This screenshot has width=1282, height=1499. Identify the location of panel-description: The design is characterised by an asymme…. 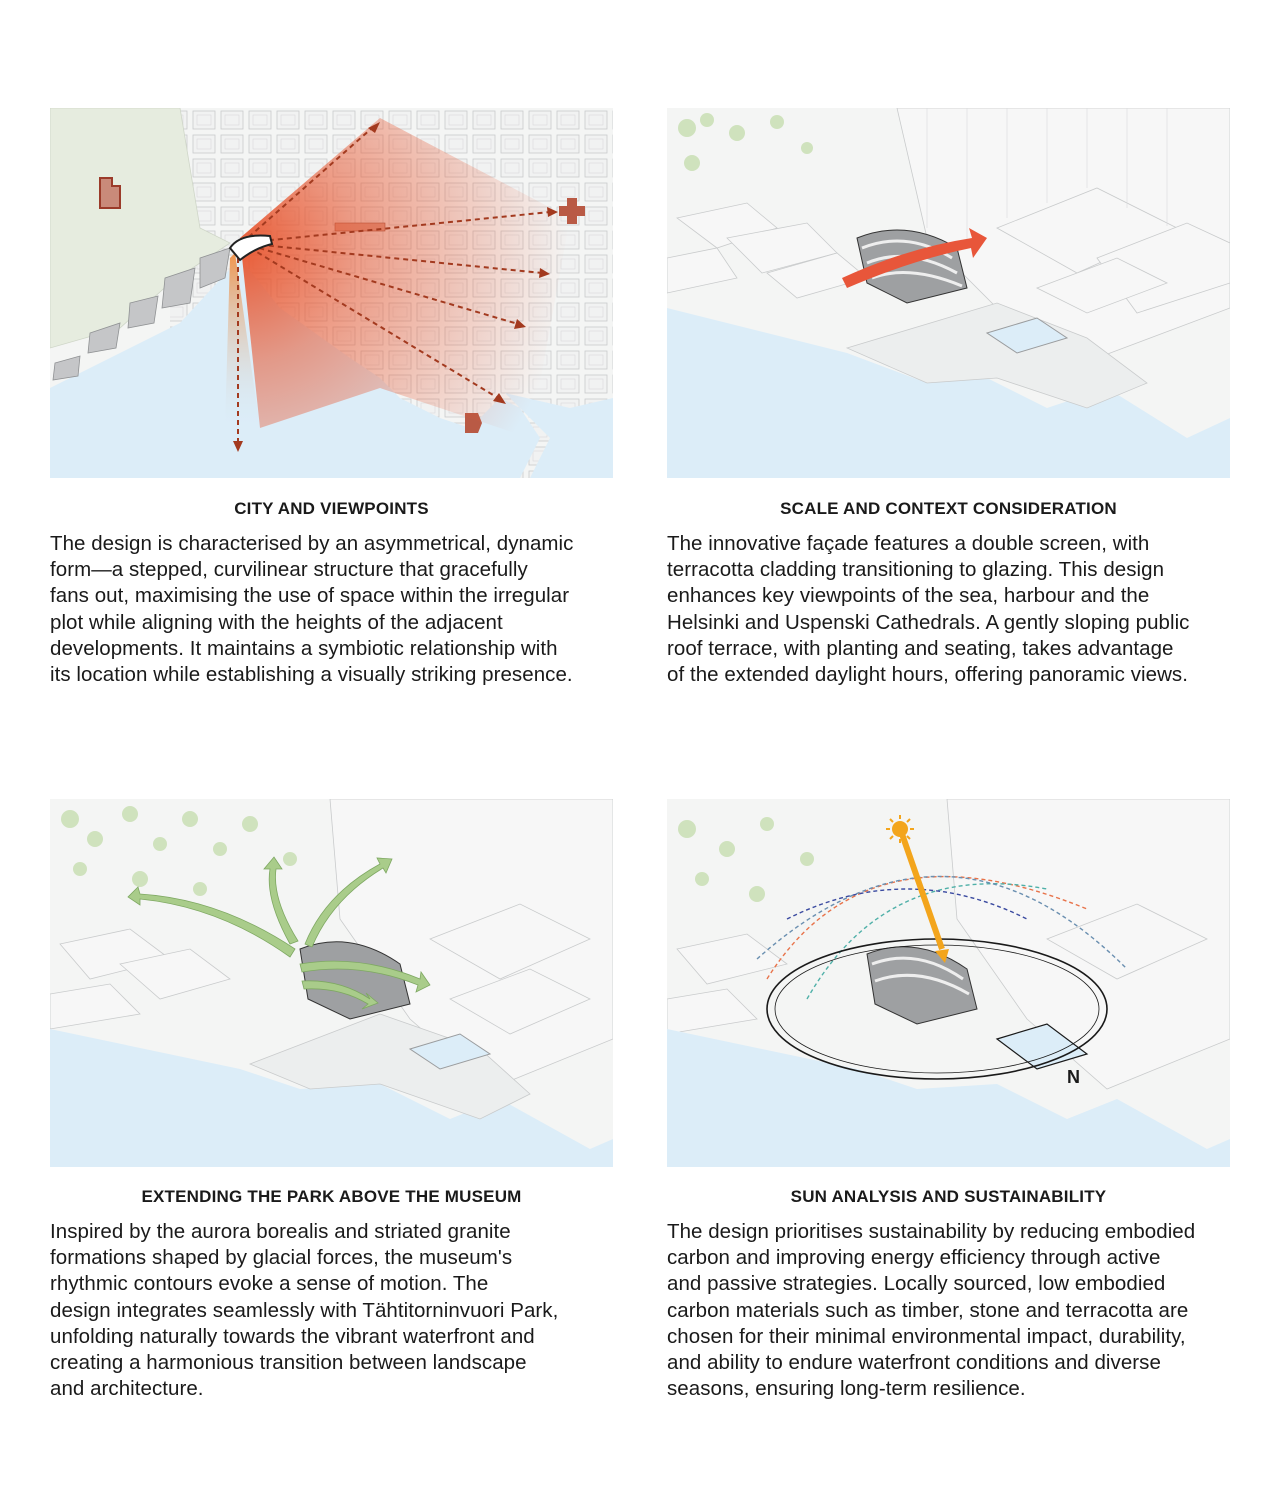
(312, 609).